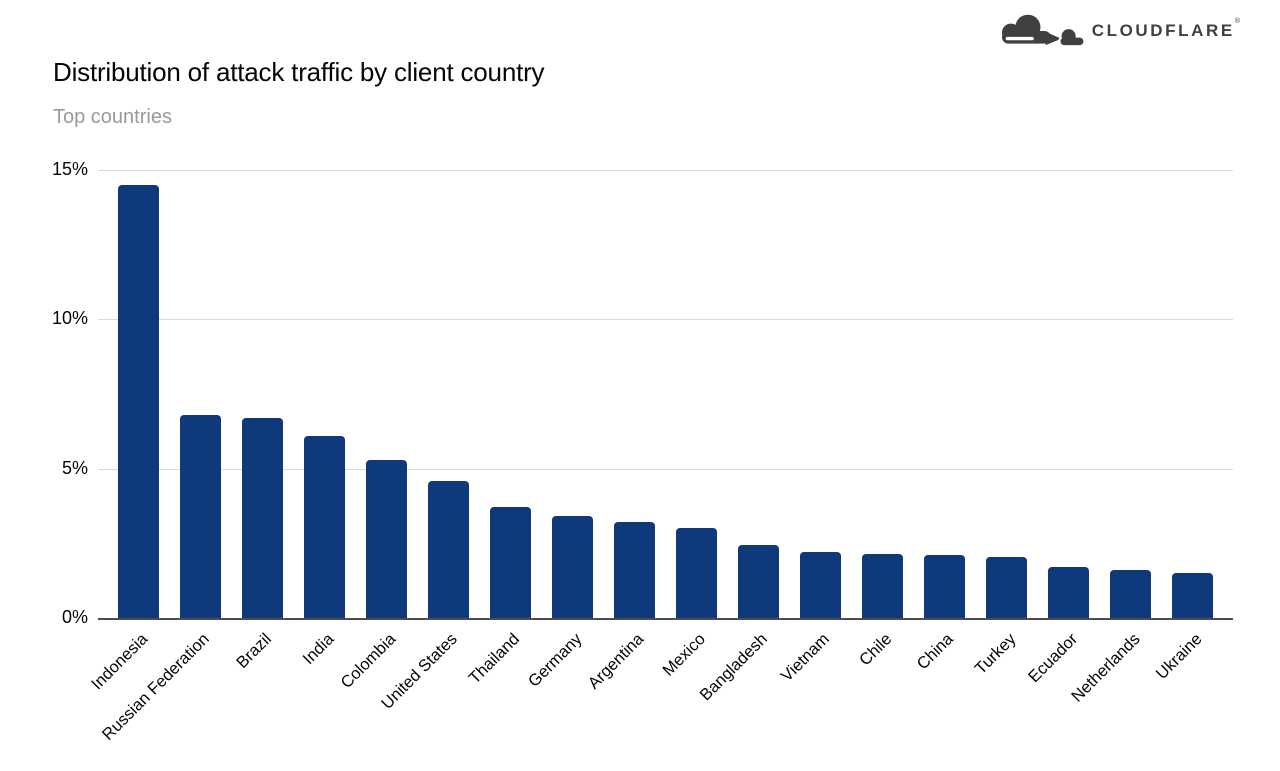 Image resolution: width=1280 pixels, height=771 pixels. What do you see at coordinates (882, 586) in the screenshot?
I see `bar-chile` at bounding box center [882, 586].